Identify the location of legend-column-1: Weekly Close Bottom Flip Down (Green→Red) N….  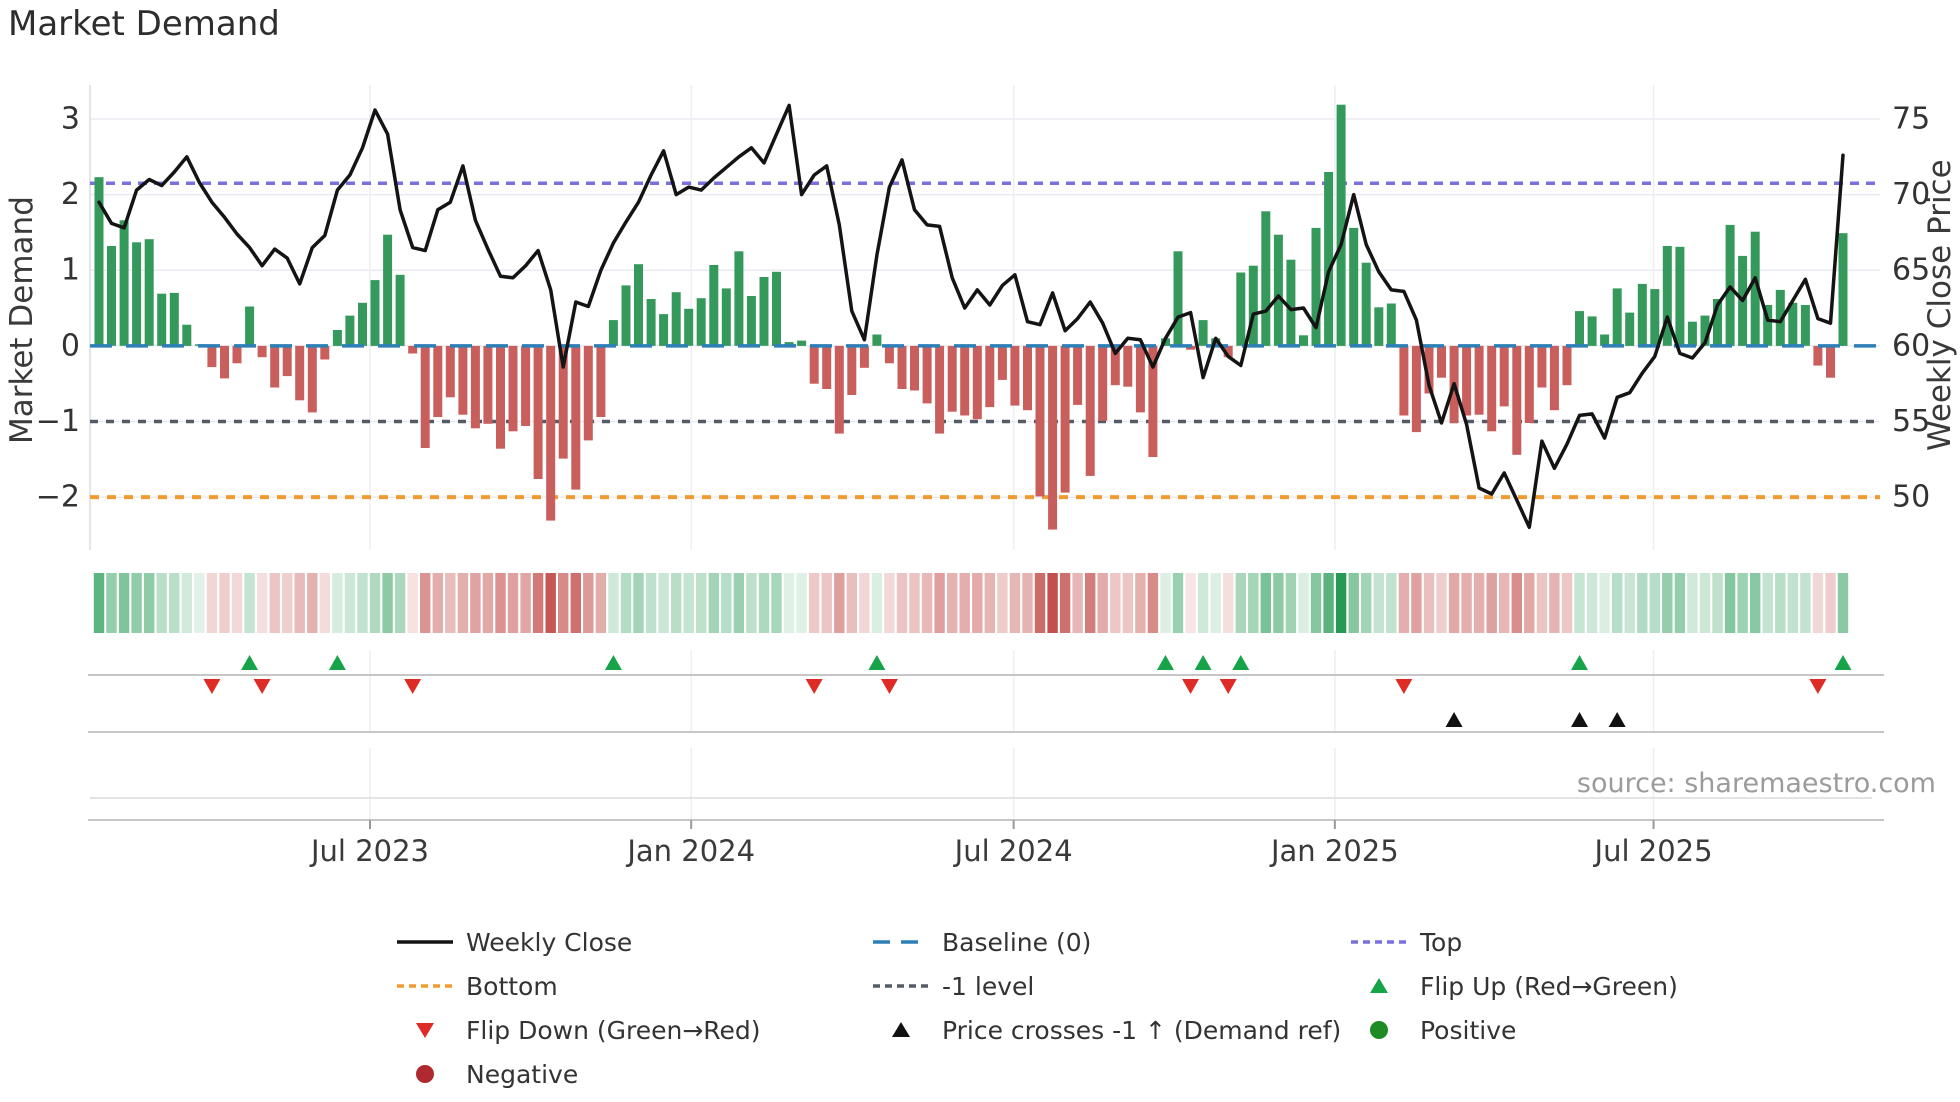
(577, 1008).